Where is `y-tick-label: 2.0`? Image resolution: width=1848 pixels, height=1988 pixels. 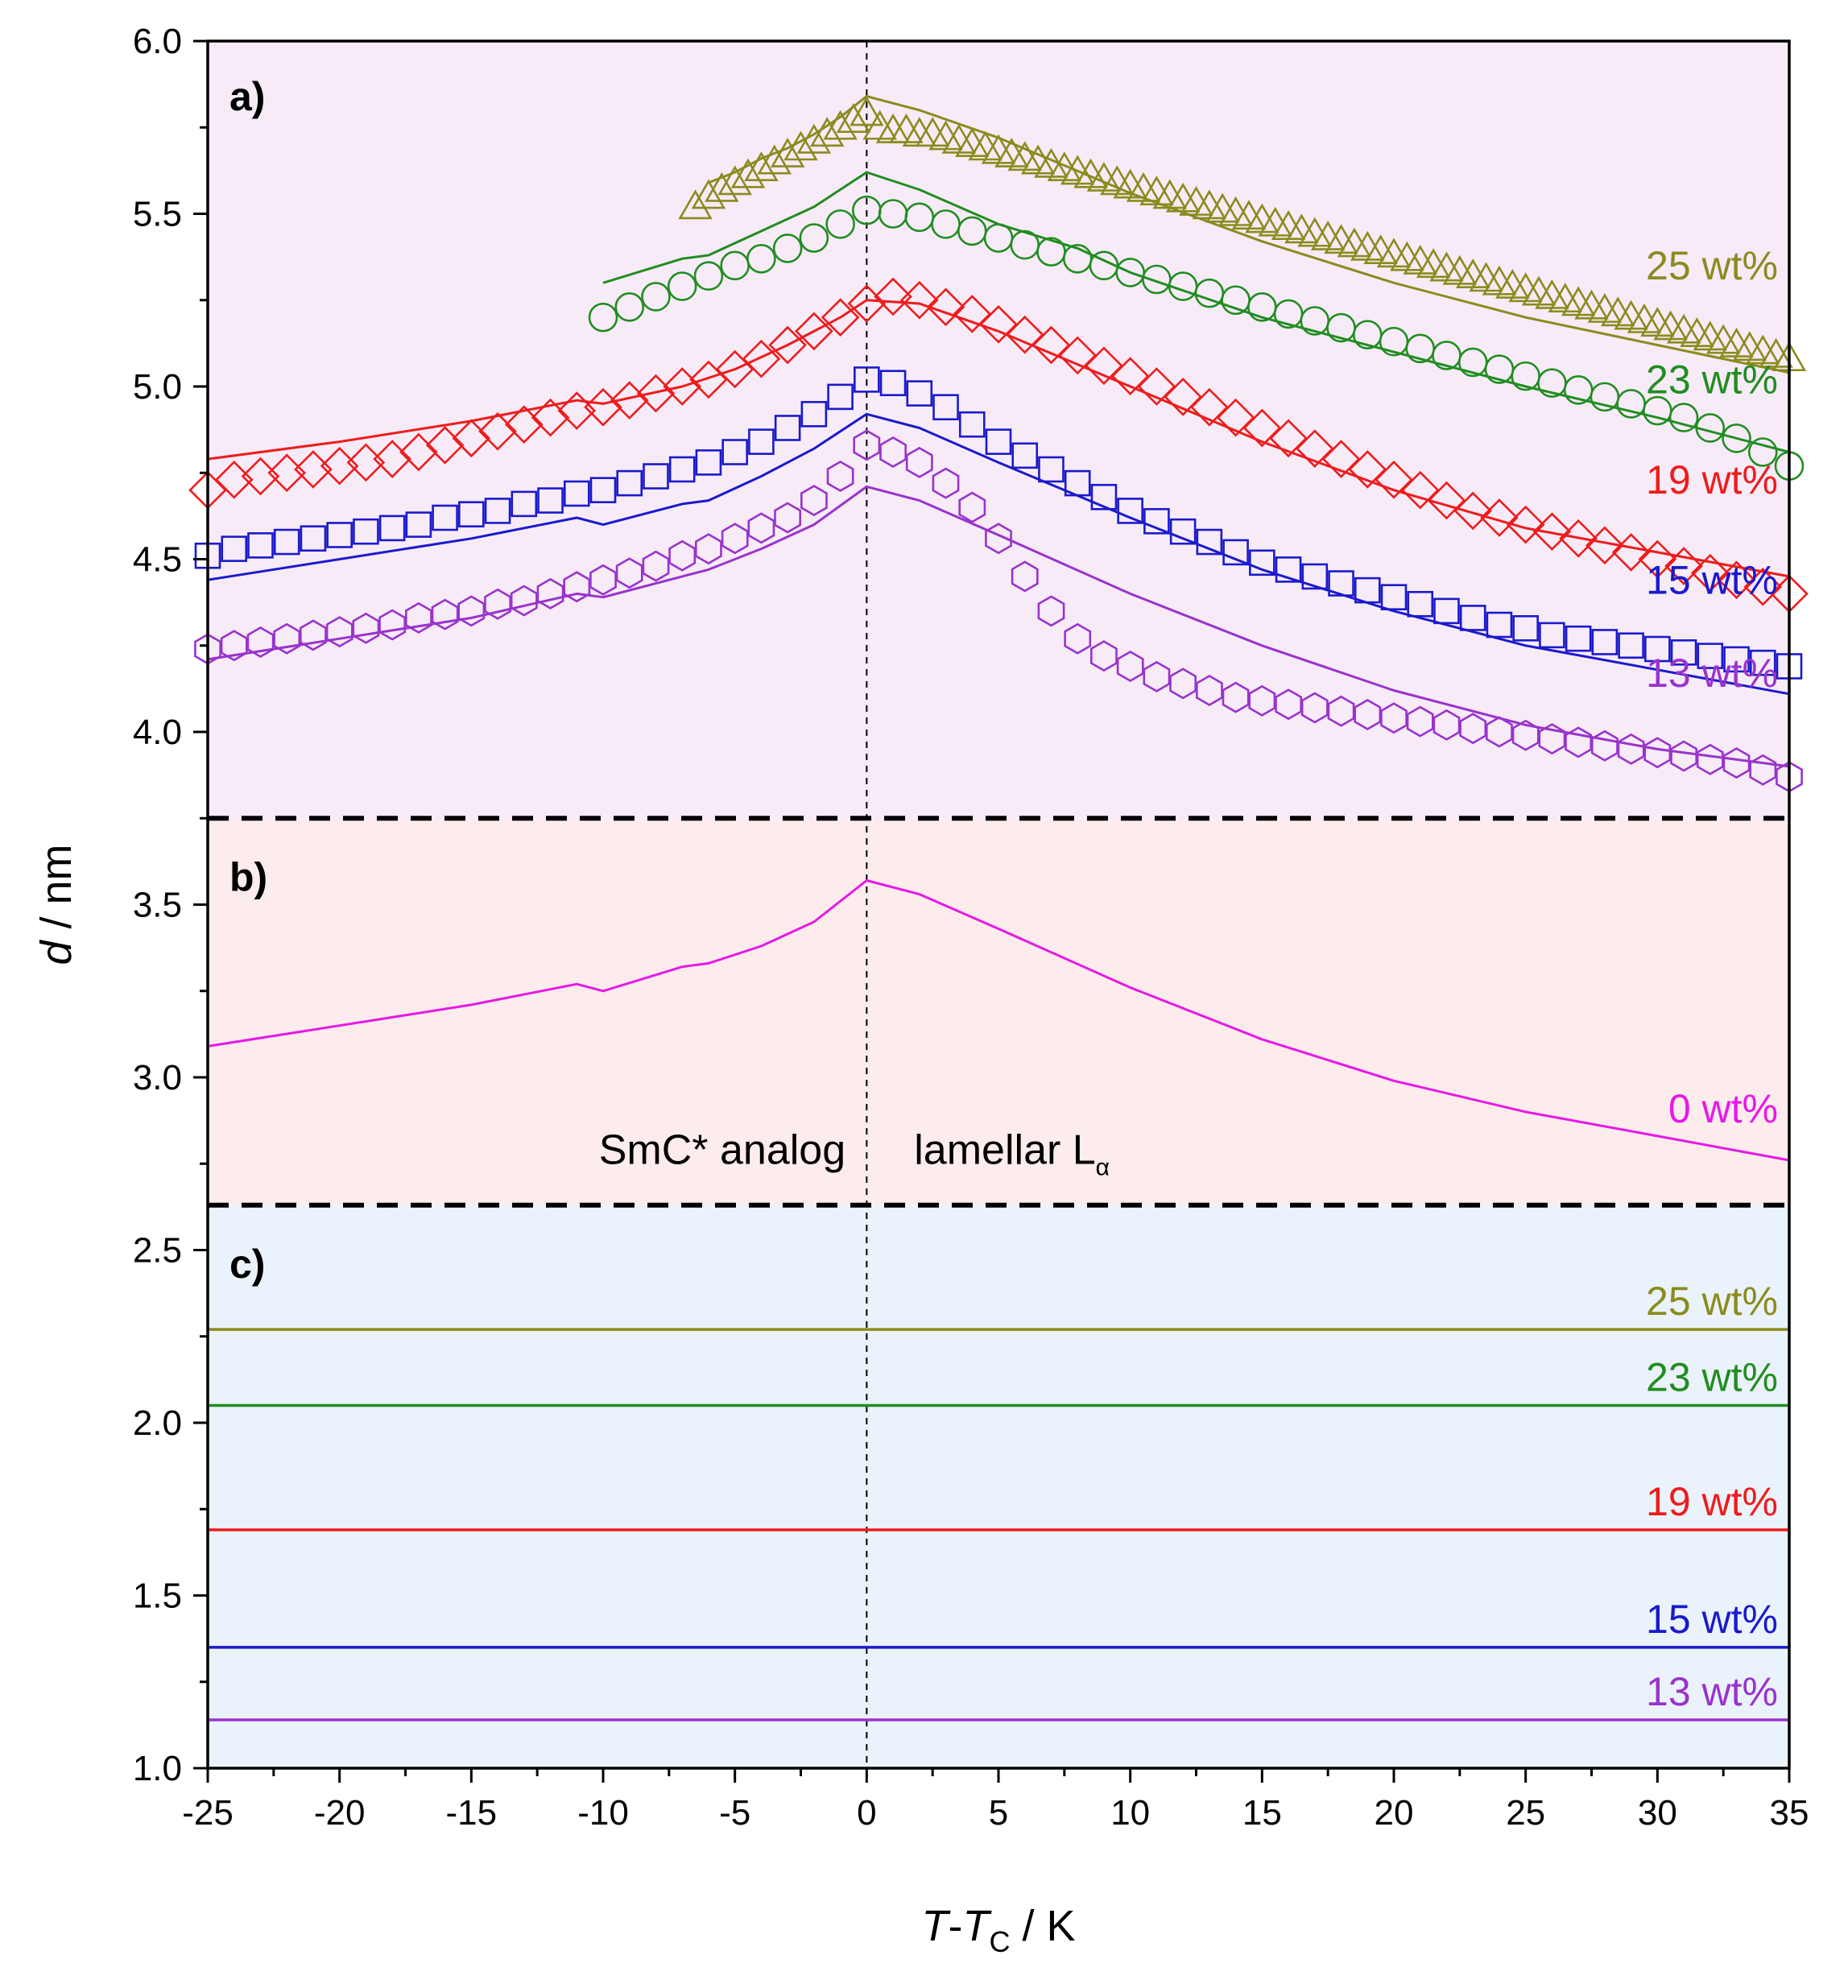 y-tick-label: 2.0 is located at coordinates (157, 1423).